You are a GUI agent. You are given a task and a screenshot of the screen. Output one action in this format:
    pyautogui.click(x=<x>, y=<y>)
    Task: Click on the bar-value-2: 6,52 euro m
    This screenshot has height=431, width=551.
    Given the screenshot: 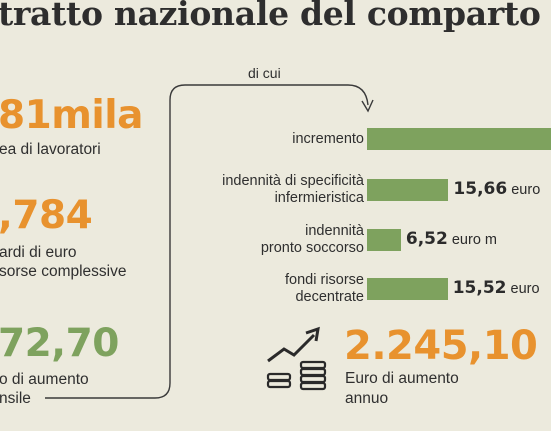 What is the action you would take?
    pyautogui.click(x=451, y=239)
    